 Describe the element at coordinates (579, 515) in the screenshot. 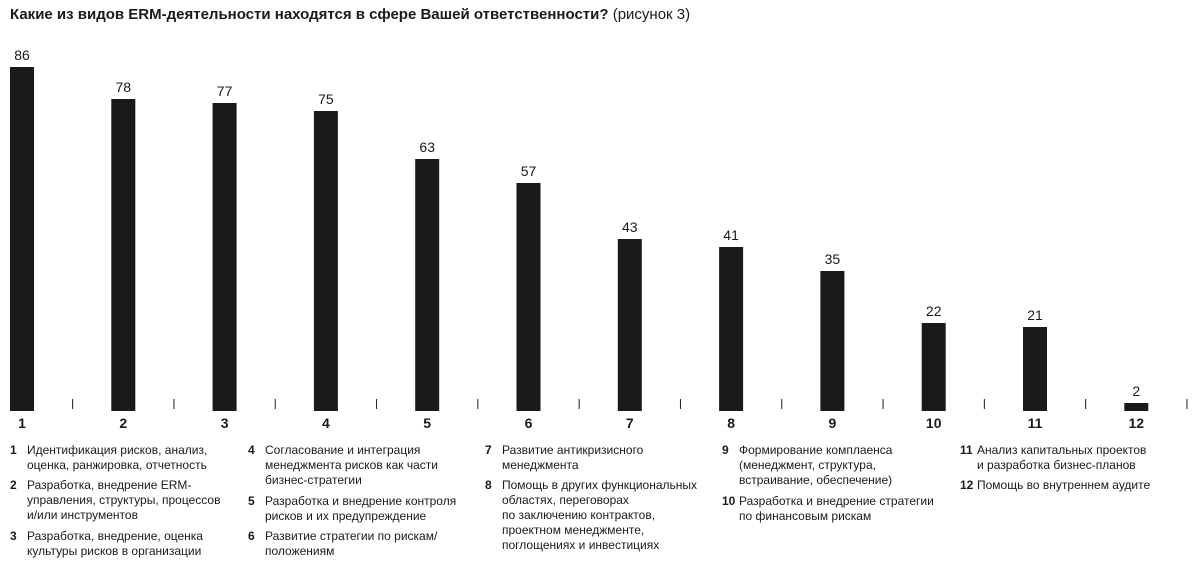

I see `legend-line: по заключению контрактов,` at that location.